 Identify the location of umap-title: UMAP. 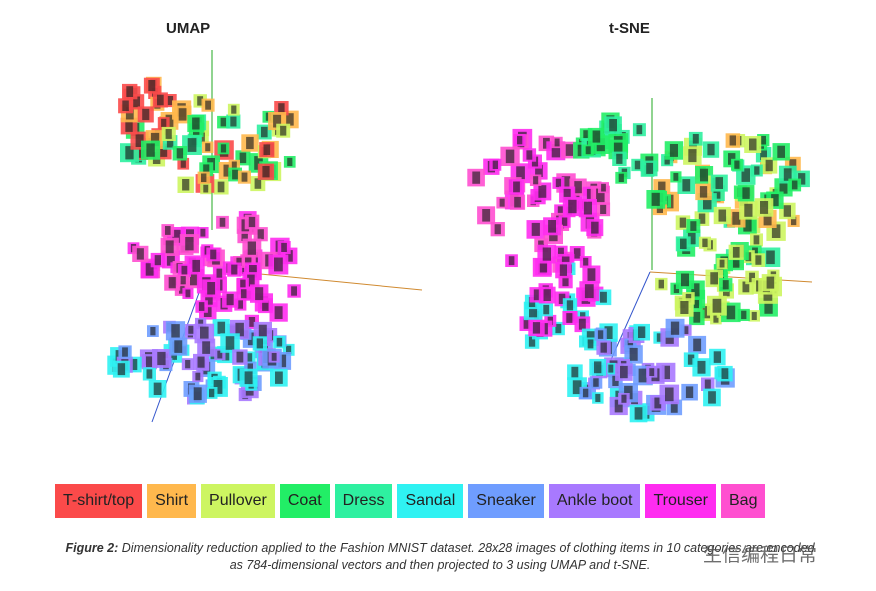
(188, 28).